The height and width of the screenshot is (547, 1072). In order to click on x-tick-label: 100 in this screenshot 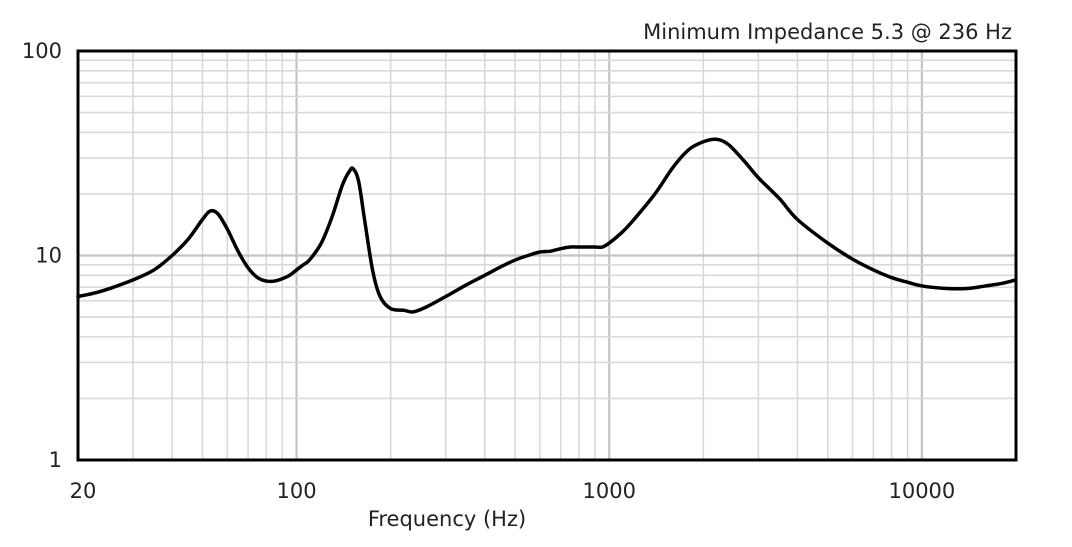, I will do `click(296, 491)`.